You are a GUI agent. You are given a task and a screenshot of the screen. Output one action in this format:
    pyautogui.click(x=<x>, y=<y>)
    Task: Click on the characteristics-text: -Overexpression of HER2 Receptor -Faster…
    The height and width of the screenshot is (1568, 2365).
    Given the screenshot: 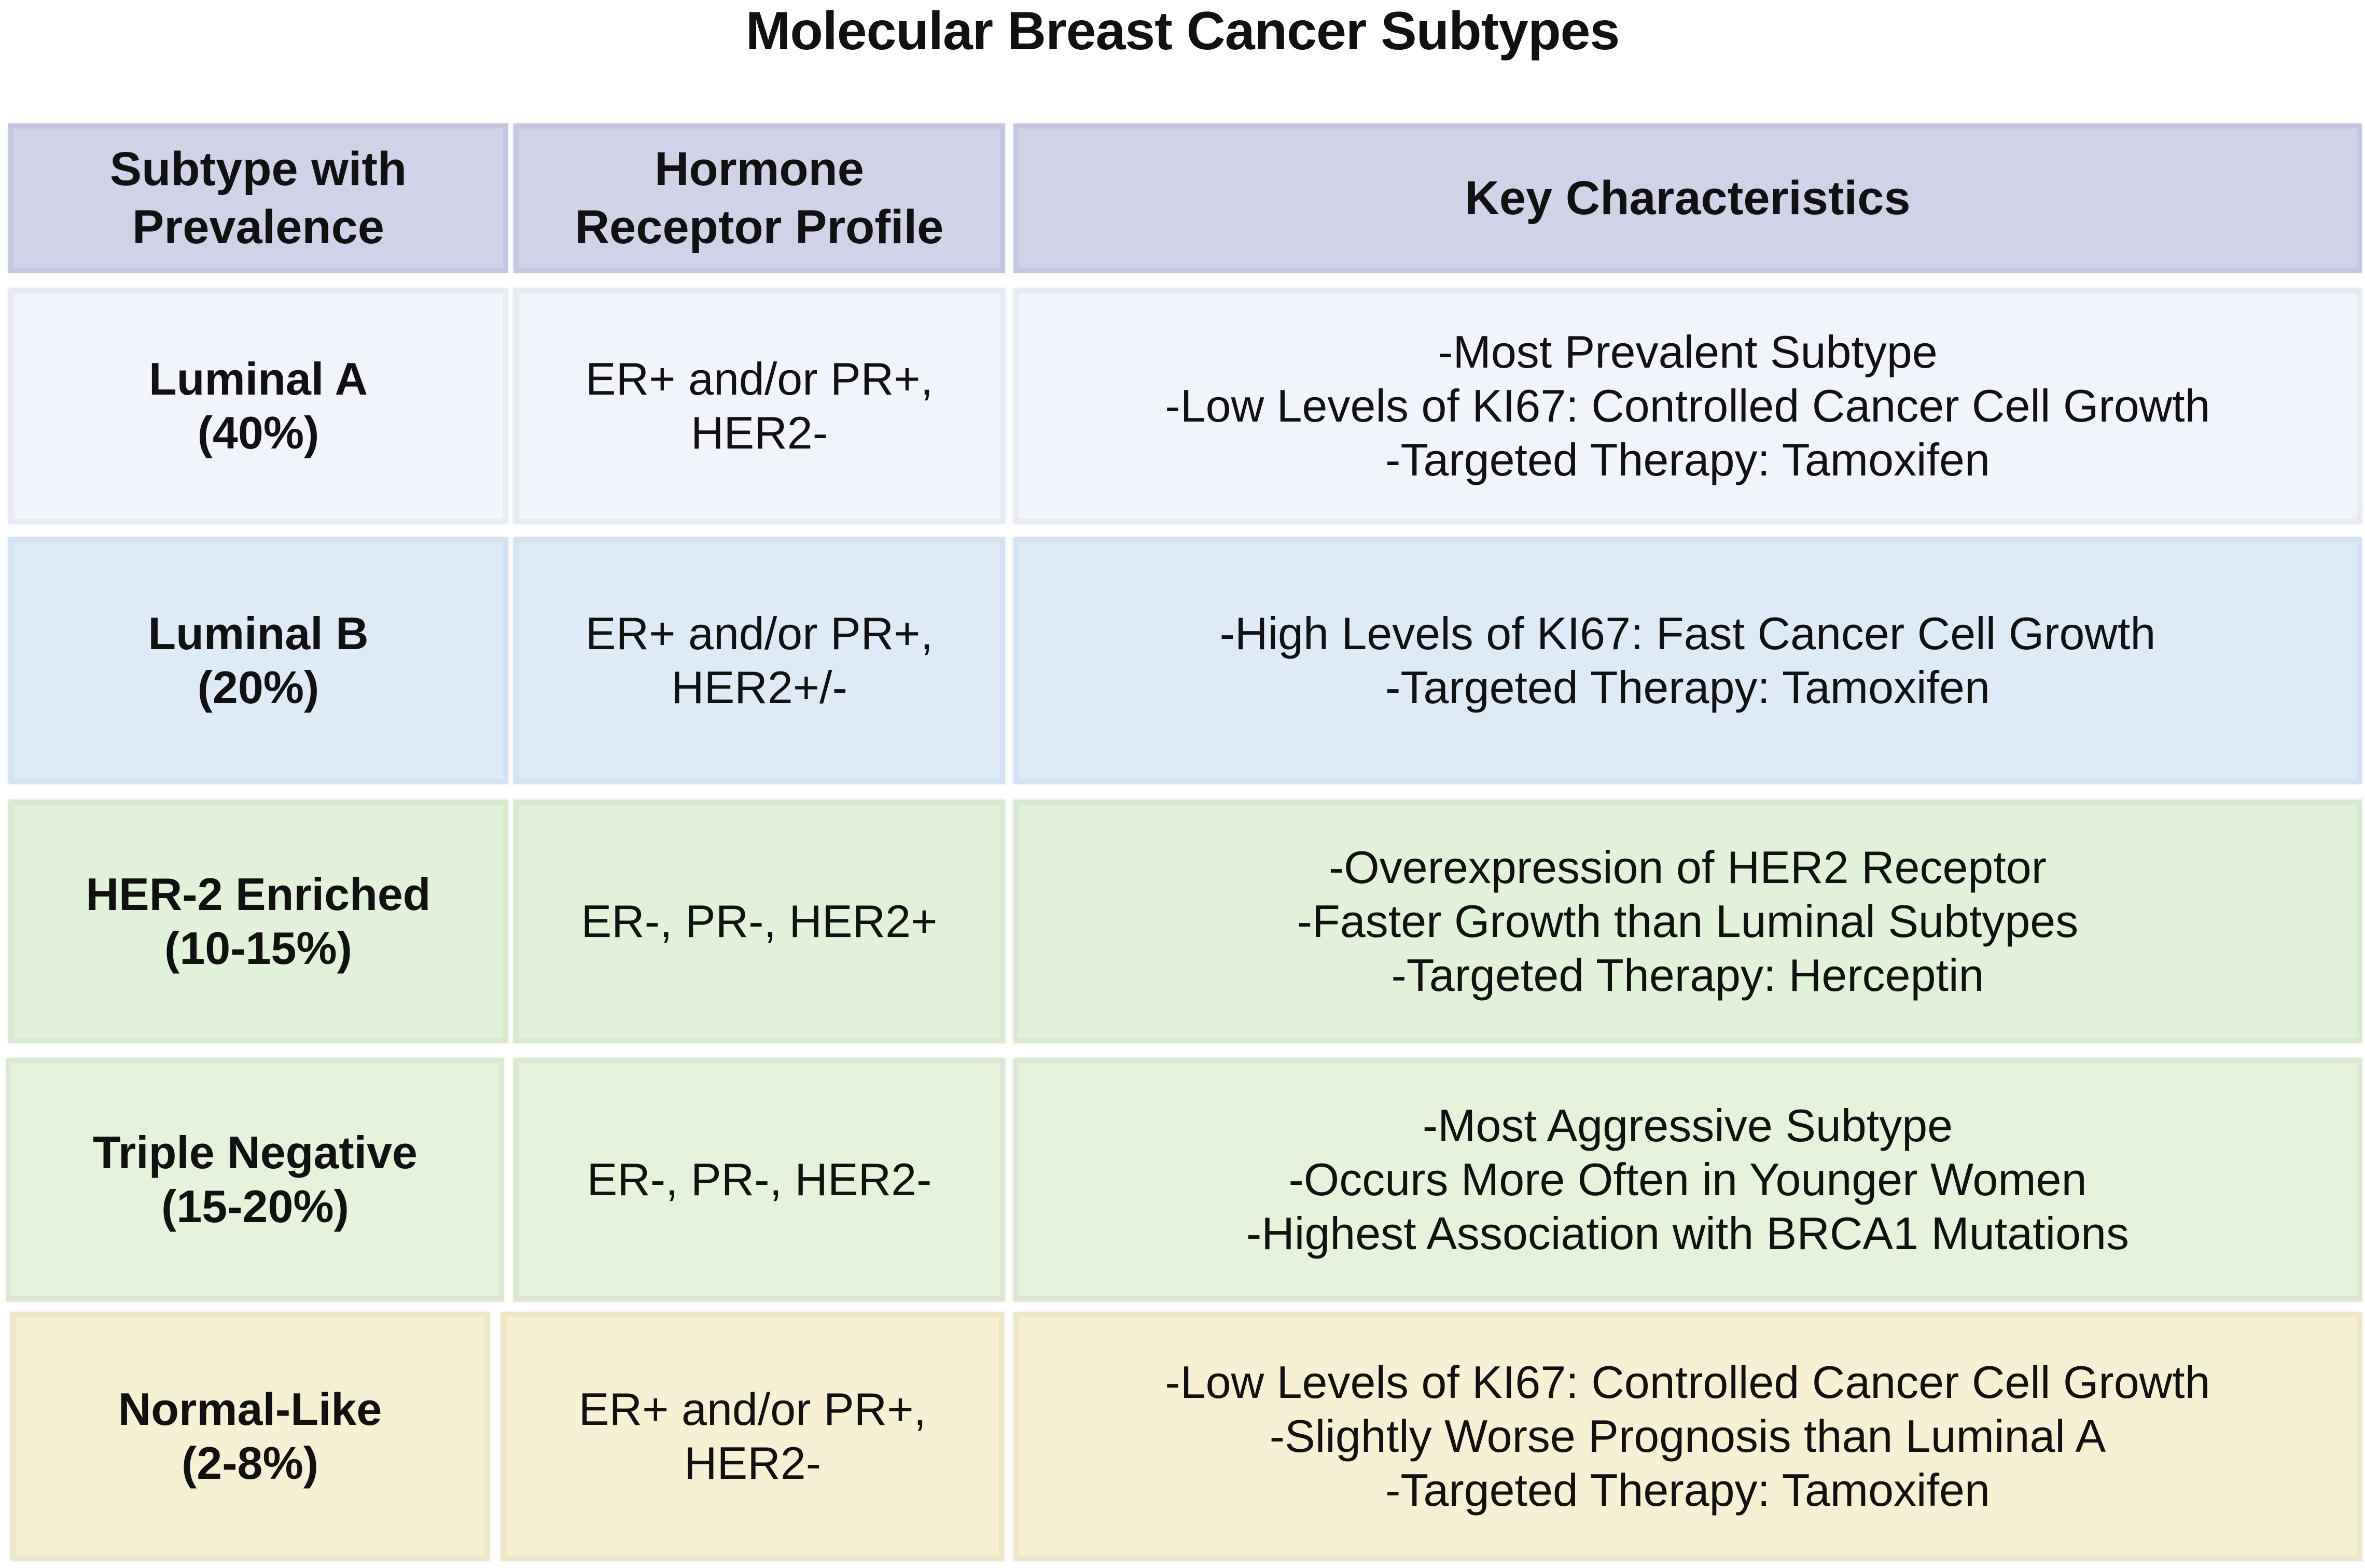 What is the action you would take?
    pyautogui.click(x=1688, y=921)
    